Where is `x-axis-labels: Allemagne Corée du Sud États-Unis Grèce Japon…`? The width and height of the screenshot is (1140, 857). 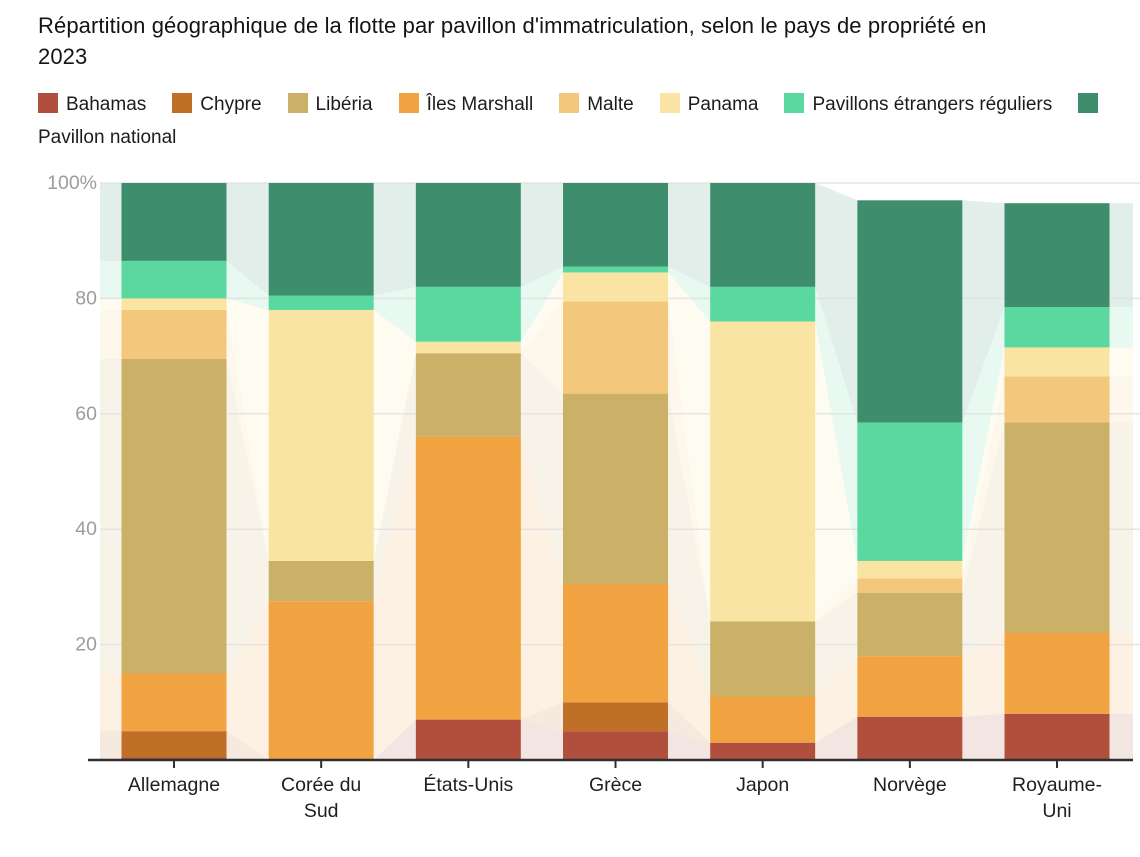
x-axis-labels: Allemagne Corée du Sud États-Unis Grèce Japon… is located at coordinates (615, 797).